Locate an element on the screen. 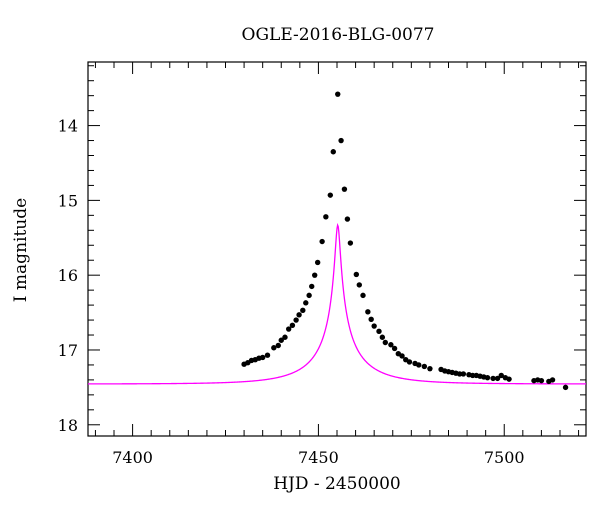 This screenshot has height=512, width=600. y-tick-label: 15 is located at coordinates (68, 200).